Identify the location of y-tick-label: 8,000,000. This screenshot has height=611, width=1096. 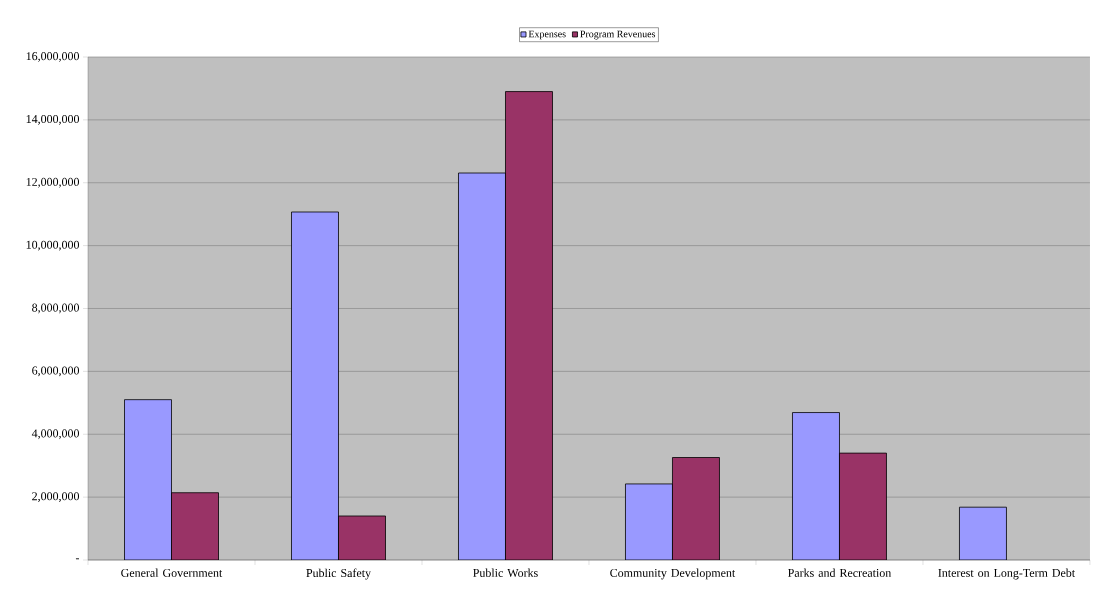
(56, 308).